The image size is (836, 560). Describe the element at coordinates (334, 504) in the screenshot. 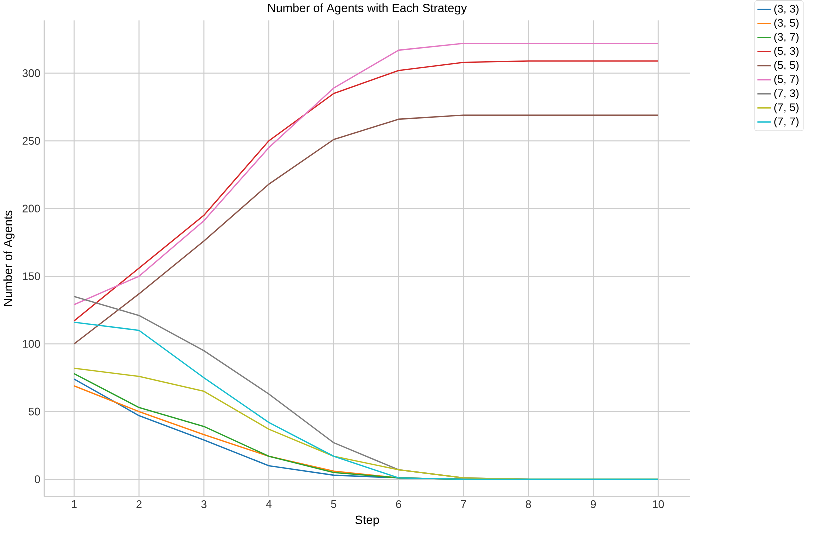

I see `x-tick-label: 5` at that location.